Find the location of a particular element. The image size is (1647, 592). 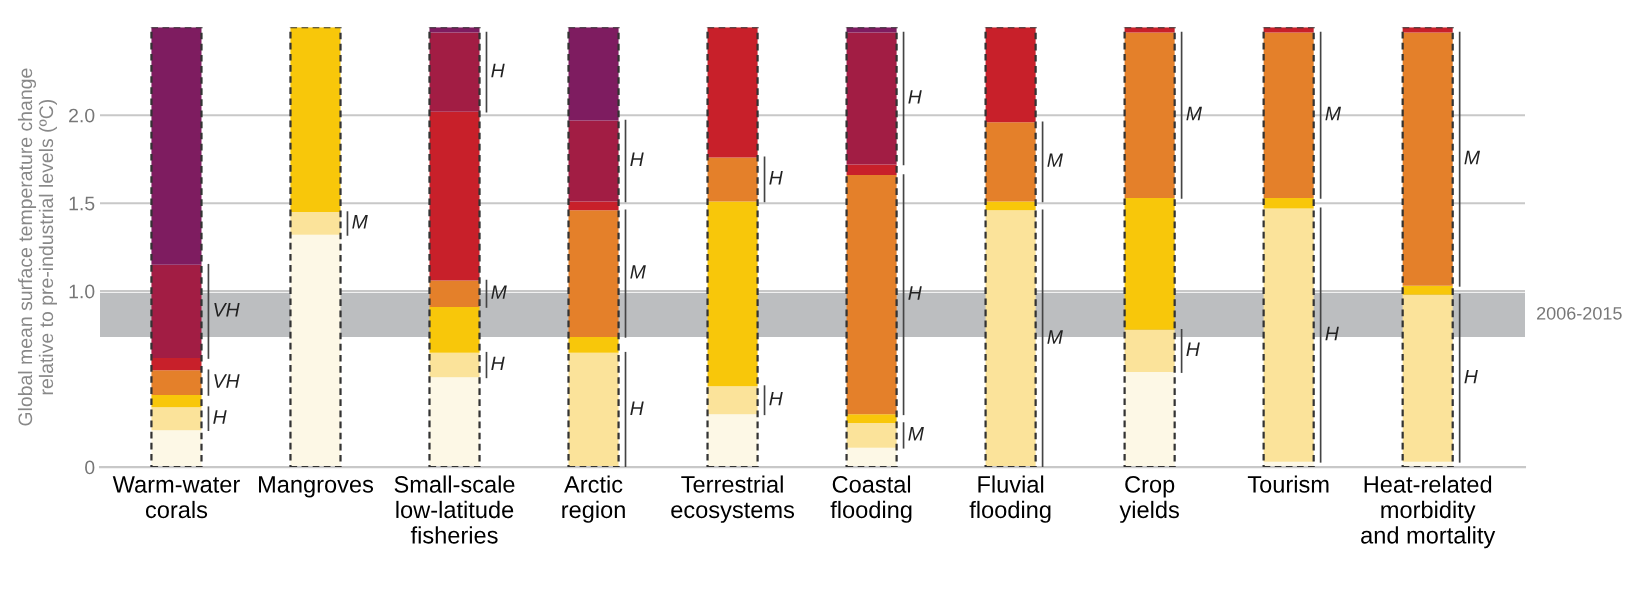

x-tick-label: Small-scale low-latitude fisheries is located at coordinates (454, 509).